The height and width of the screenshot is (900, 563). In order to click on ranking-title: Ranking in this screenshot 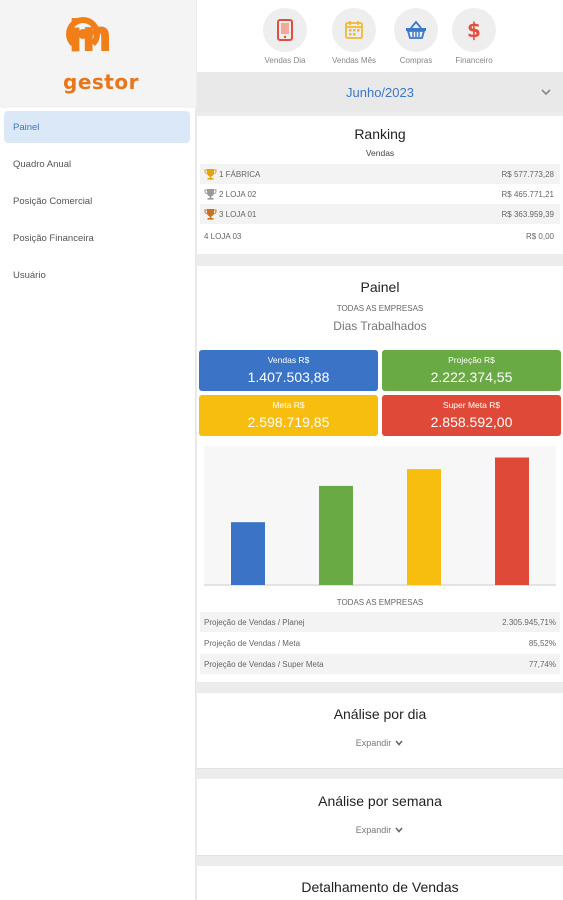, I will do `click(380, 134)`.